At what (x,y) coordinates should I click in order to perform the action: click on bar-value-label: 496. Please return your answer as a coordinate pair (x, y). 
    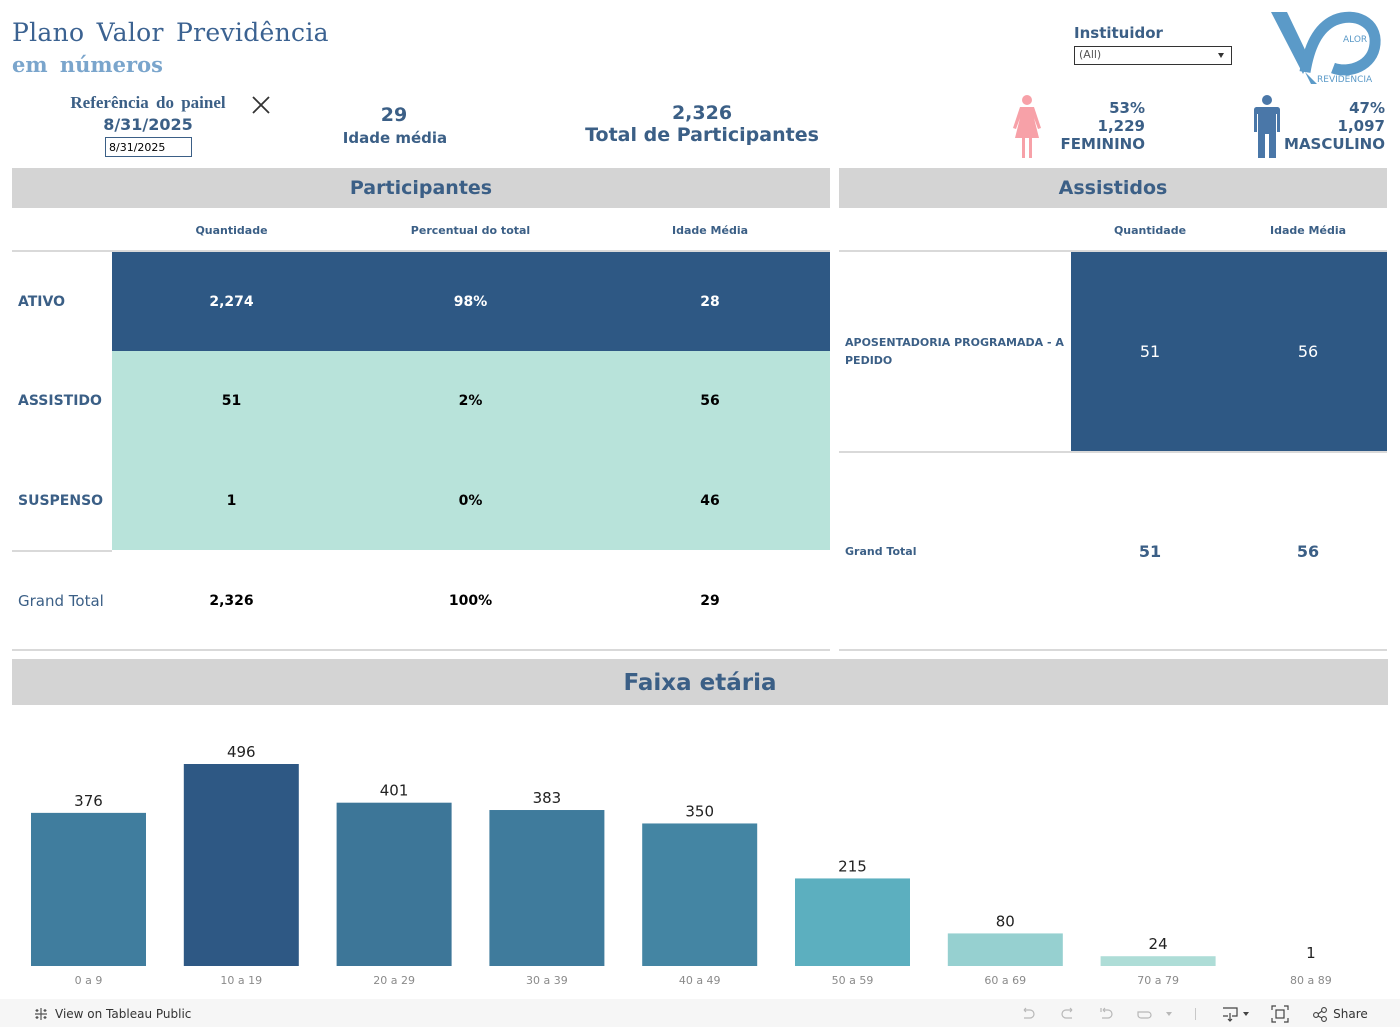
    Looking at the image, I should click on (241, 752).